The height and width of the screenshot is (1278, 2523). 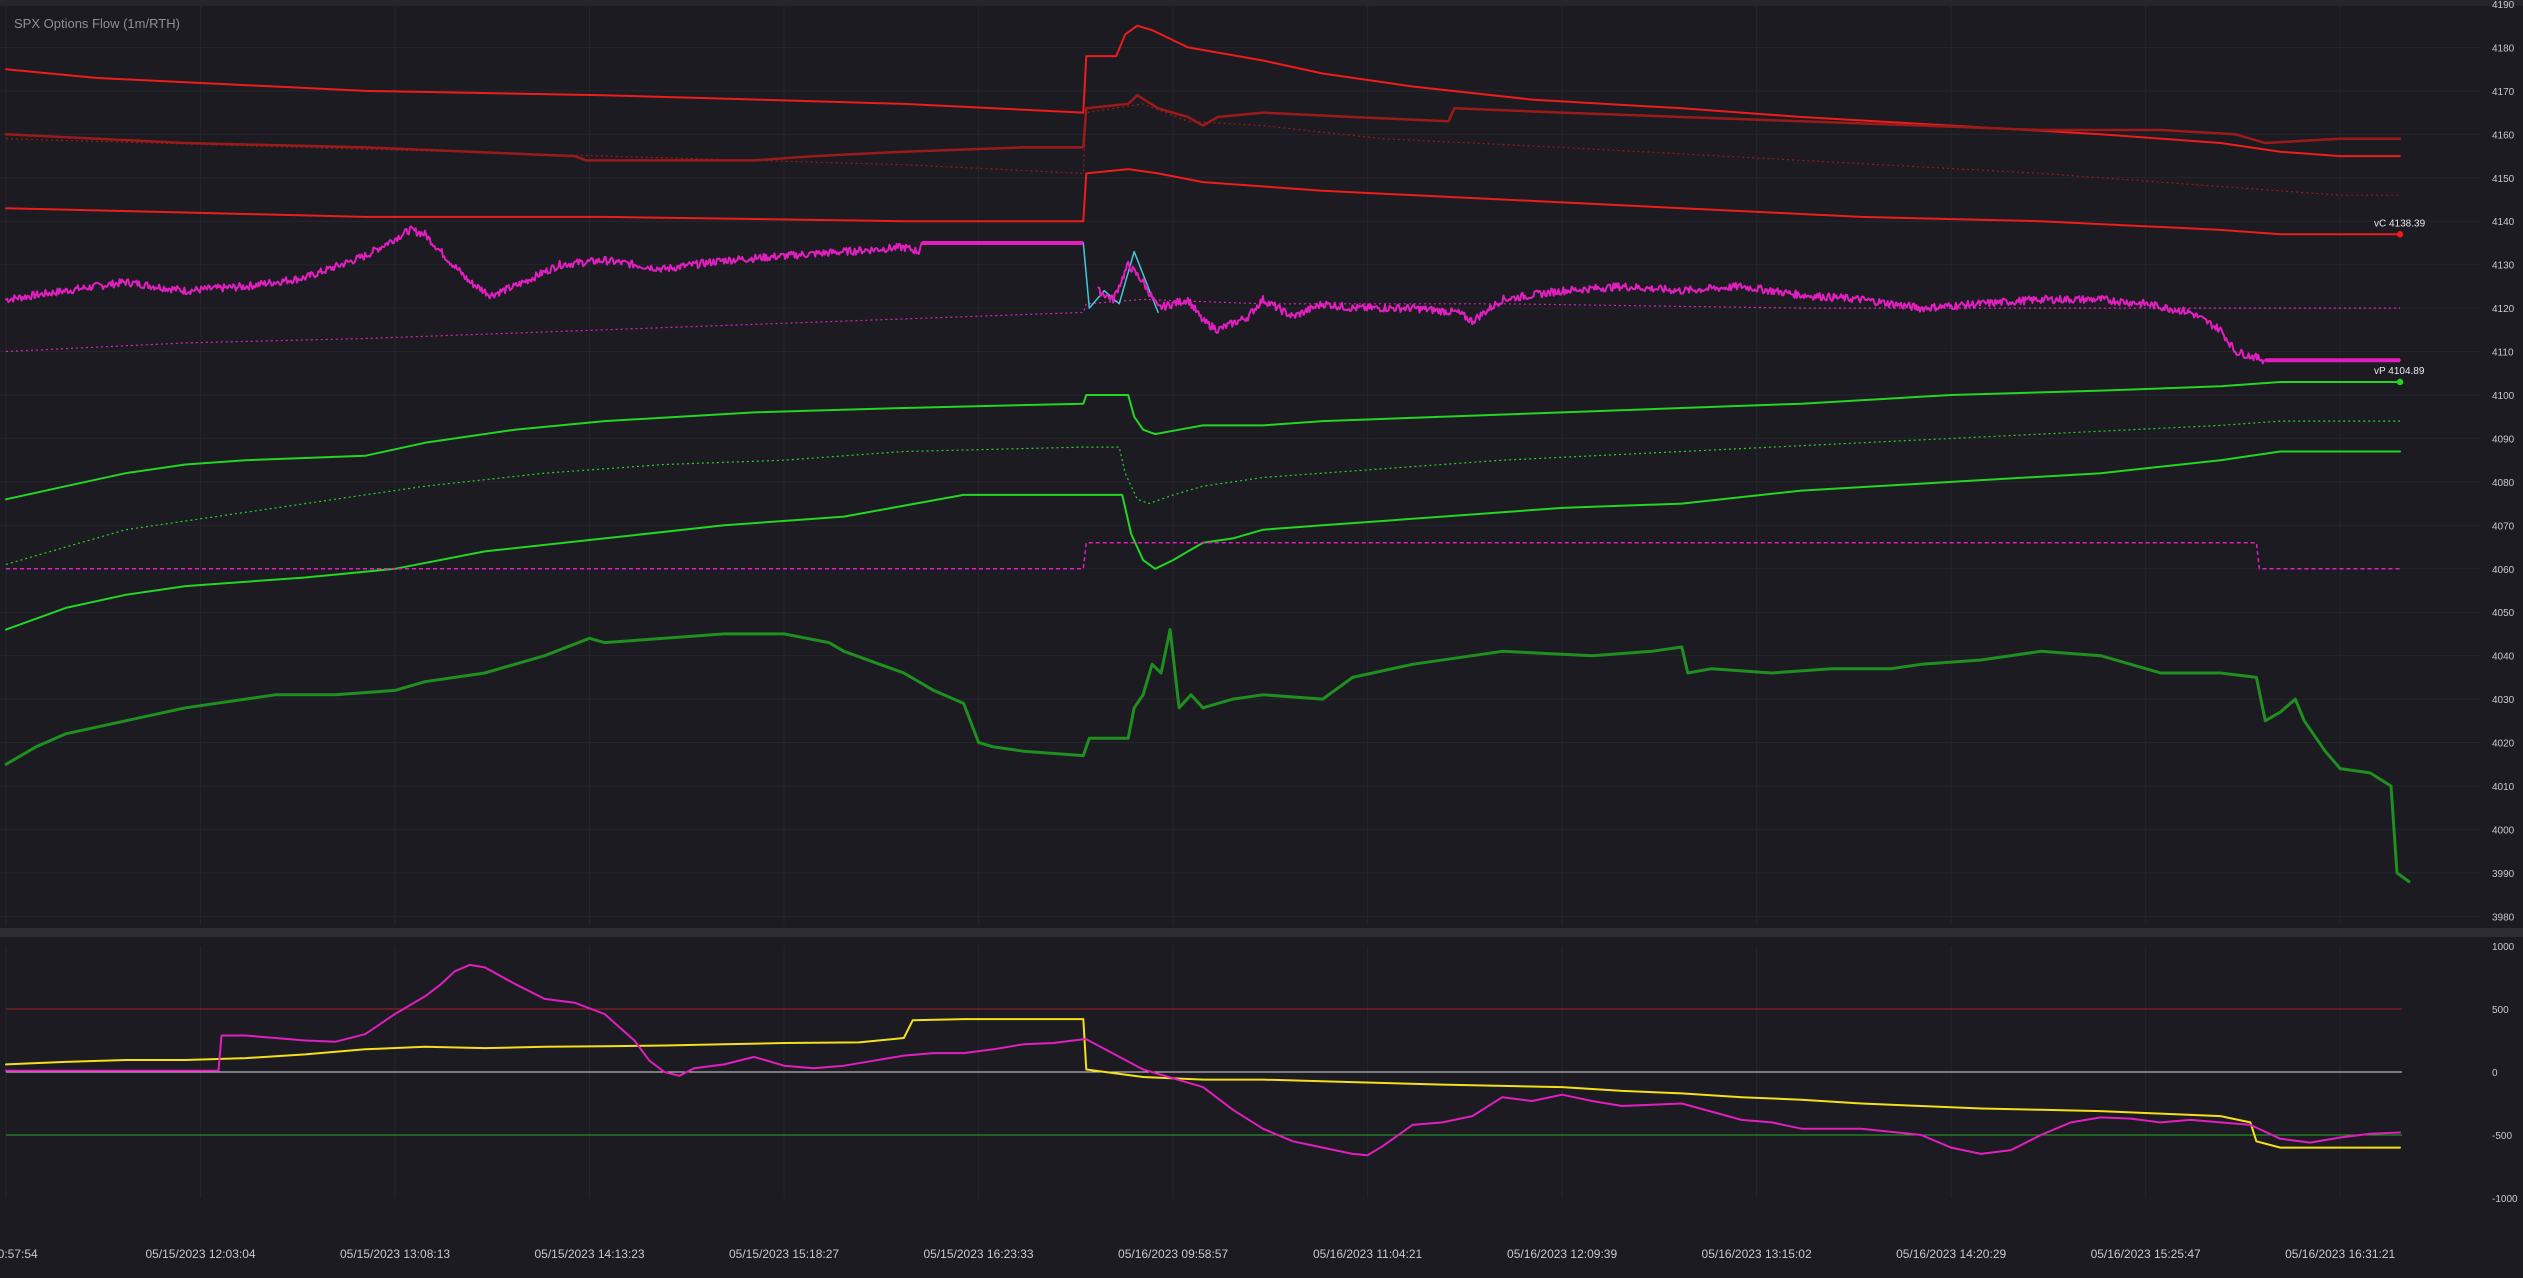 I want to click on x-tick-label: 05/16/2023 12:09:39, so click(x=1562, y=1254).